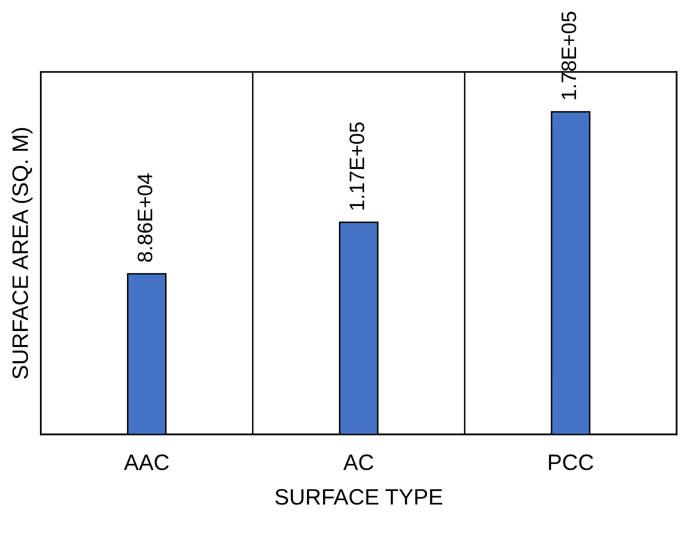 Image resolution: width=680 pixels, height=533 pixels. Describe the element at coordinates (145, 218) in the screenshot. I see `data-label: 8.86E+04` at that location.